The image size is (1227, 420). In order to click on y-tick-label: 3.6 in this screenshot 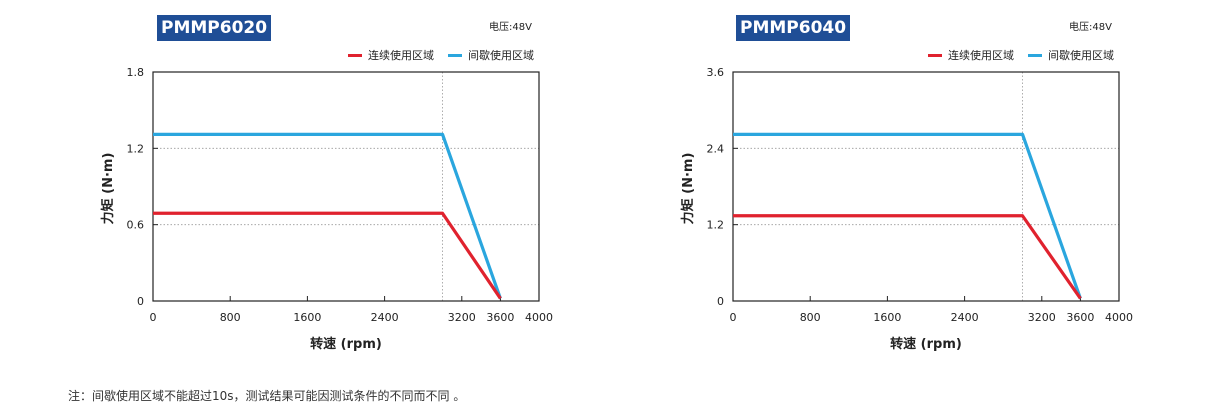, I will do `click(716, 72)`.